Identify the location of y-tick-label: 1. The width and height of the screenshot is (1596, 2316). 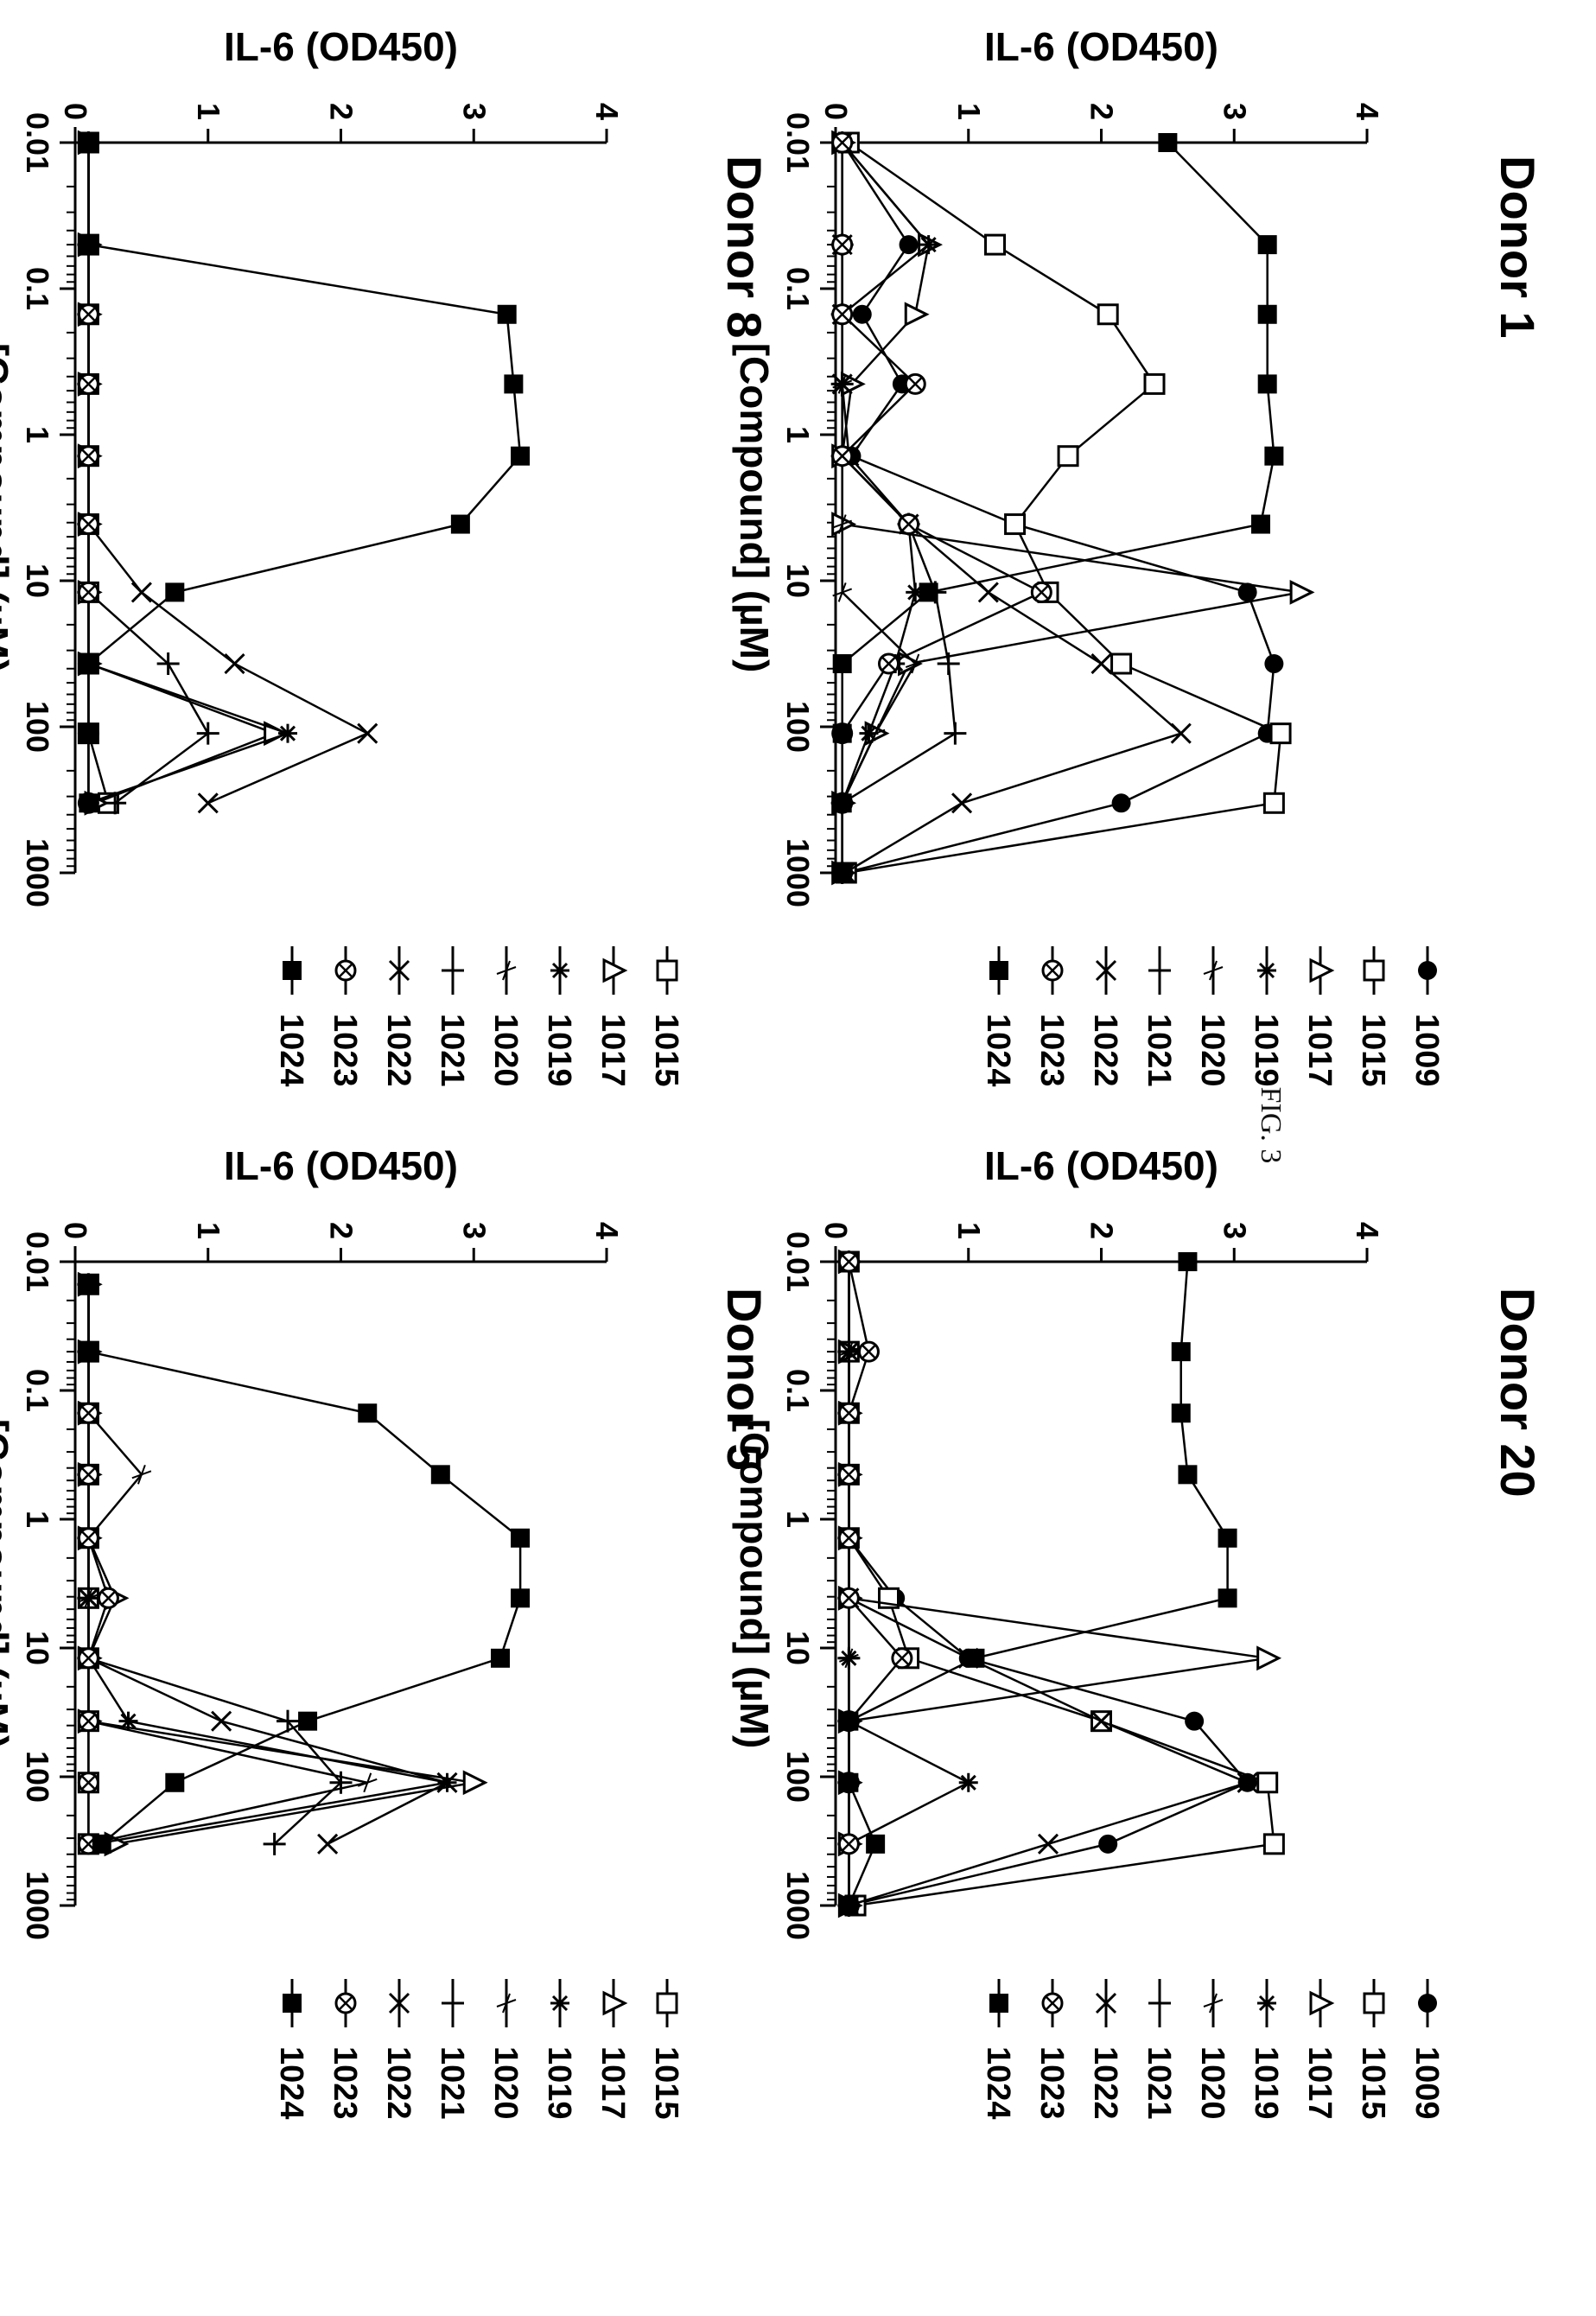
(208, 1230).